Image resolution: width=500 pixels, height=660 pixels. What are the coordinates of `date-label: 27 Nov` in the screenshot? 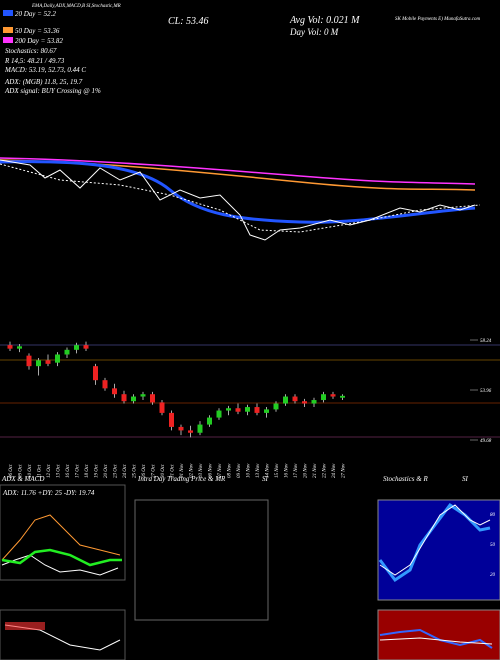 It's located at (344, 470).